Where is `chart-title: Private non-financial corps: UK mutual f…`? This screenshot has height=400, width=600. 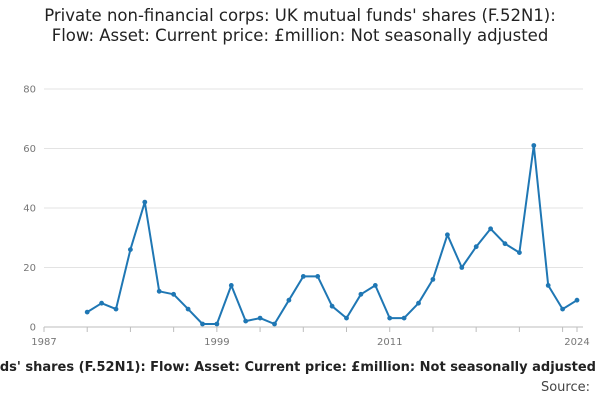
chart-title: Private non-financial corps: UK mutual f… is located at coordinates (300, 25).